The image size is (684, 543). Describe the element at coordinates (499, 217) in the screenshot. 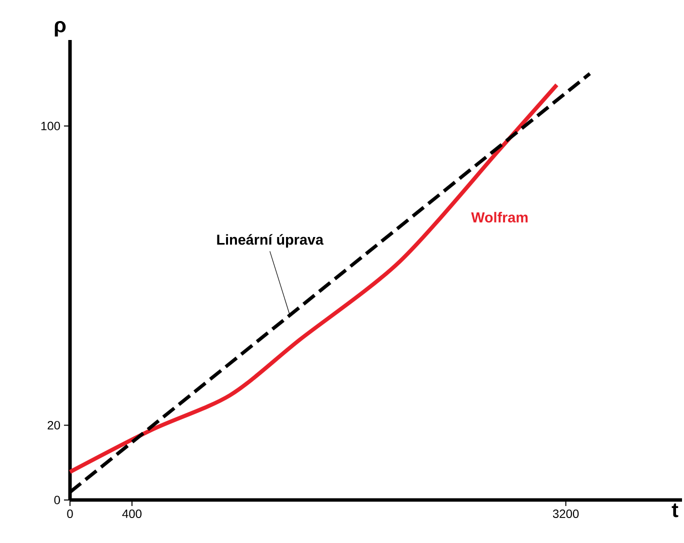

I see `series-label: Wolfram` at that location.